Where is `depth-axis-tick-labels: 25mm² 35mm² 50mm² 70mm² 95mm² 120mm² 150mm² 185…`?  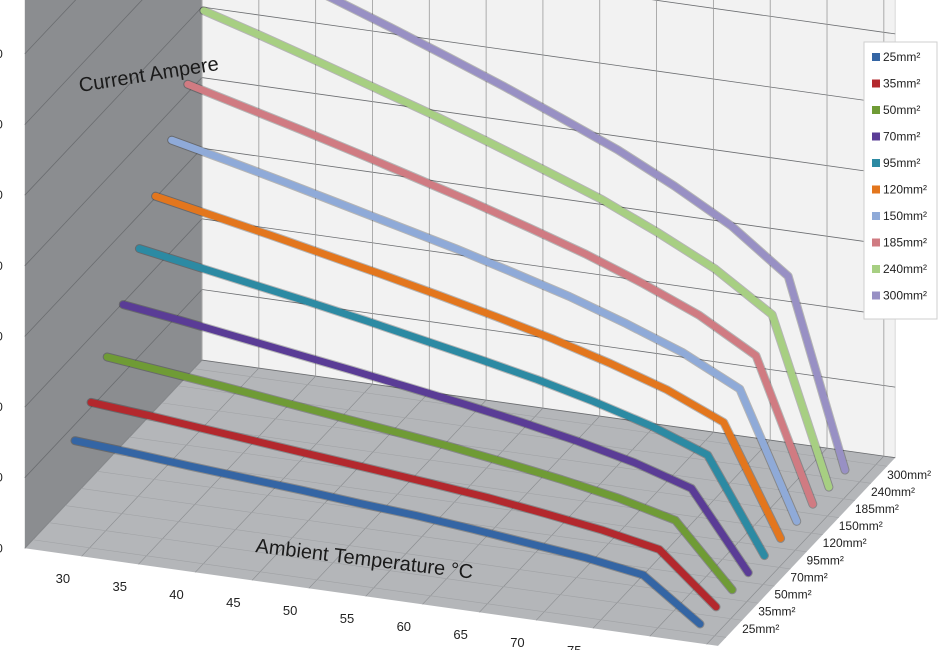 depth-axis-tick-labels: 25mm² 35mm² 50mm² 70mm² 95mm² 120mm² 150mm² 185… is located at coordinates (836, 552).